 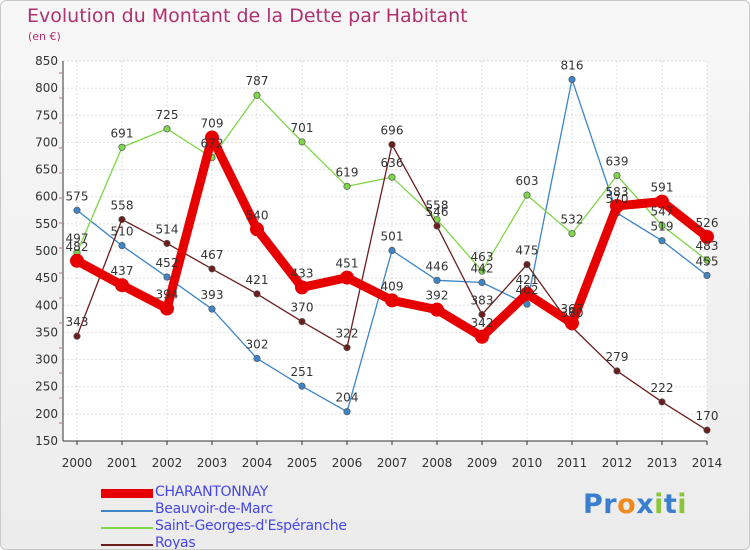 What do you see at coordinates (122, 133) in the screenshot?
I see `data-label: 691` at bounding box center [122, 133].